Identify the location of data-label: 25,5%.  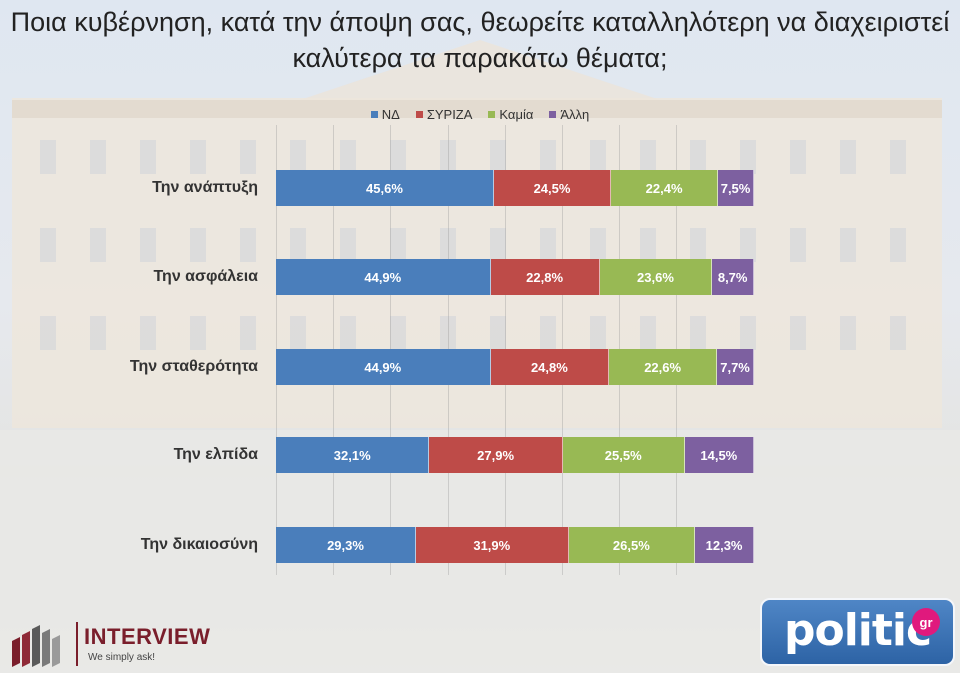
(623, 455).